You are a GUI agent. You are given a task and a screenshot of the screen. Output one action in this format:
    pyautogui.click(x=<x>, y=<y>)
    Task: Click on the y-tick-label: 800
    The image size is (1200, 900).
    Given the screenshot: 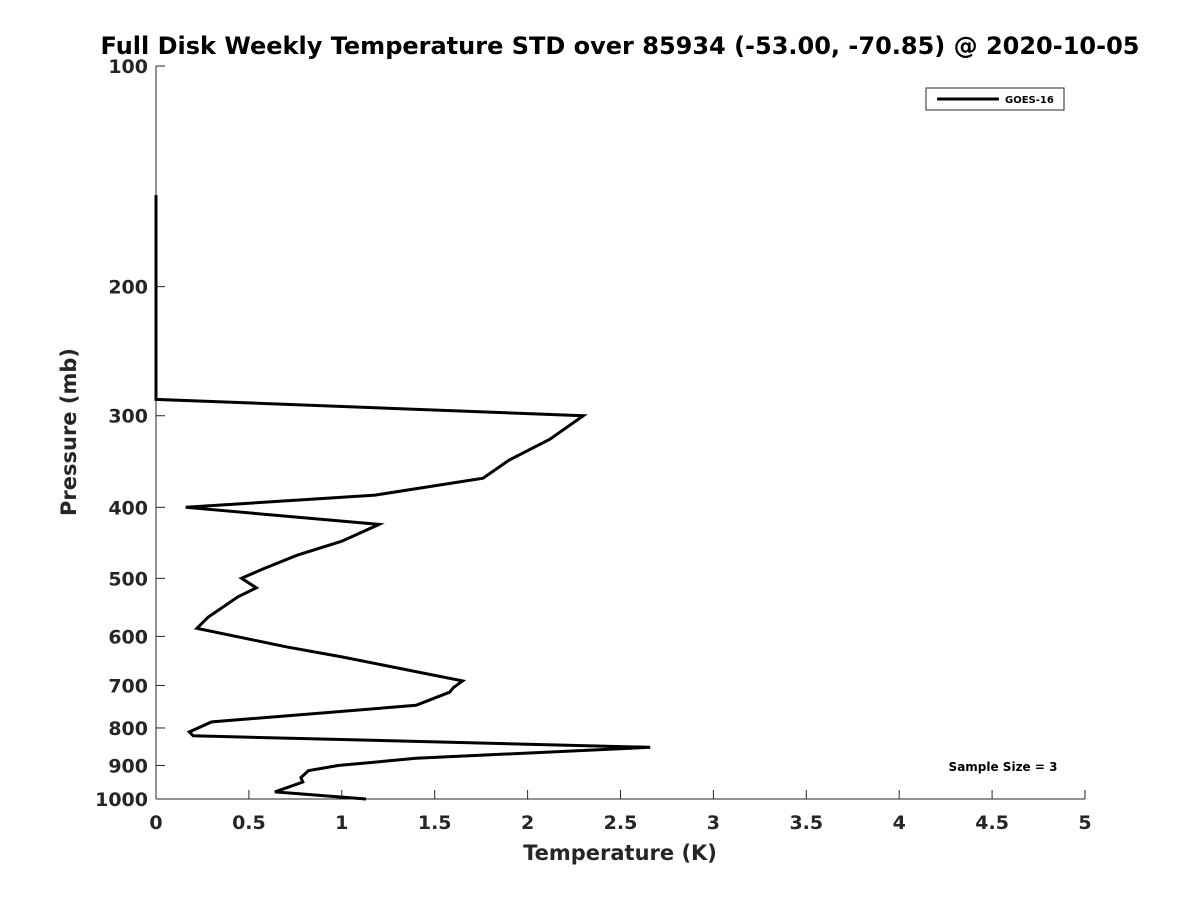 What is the action you would take?
    pyautogui.click(x=128, y=729)
    